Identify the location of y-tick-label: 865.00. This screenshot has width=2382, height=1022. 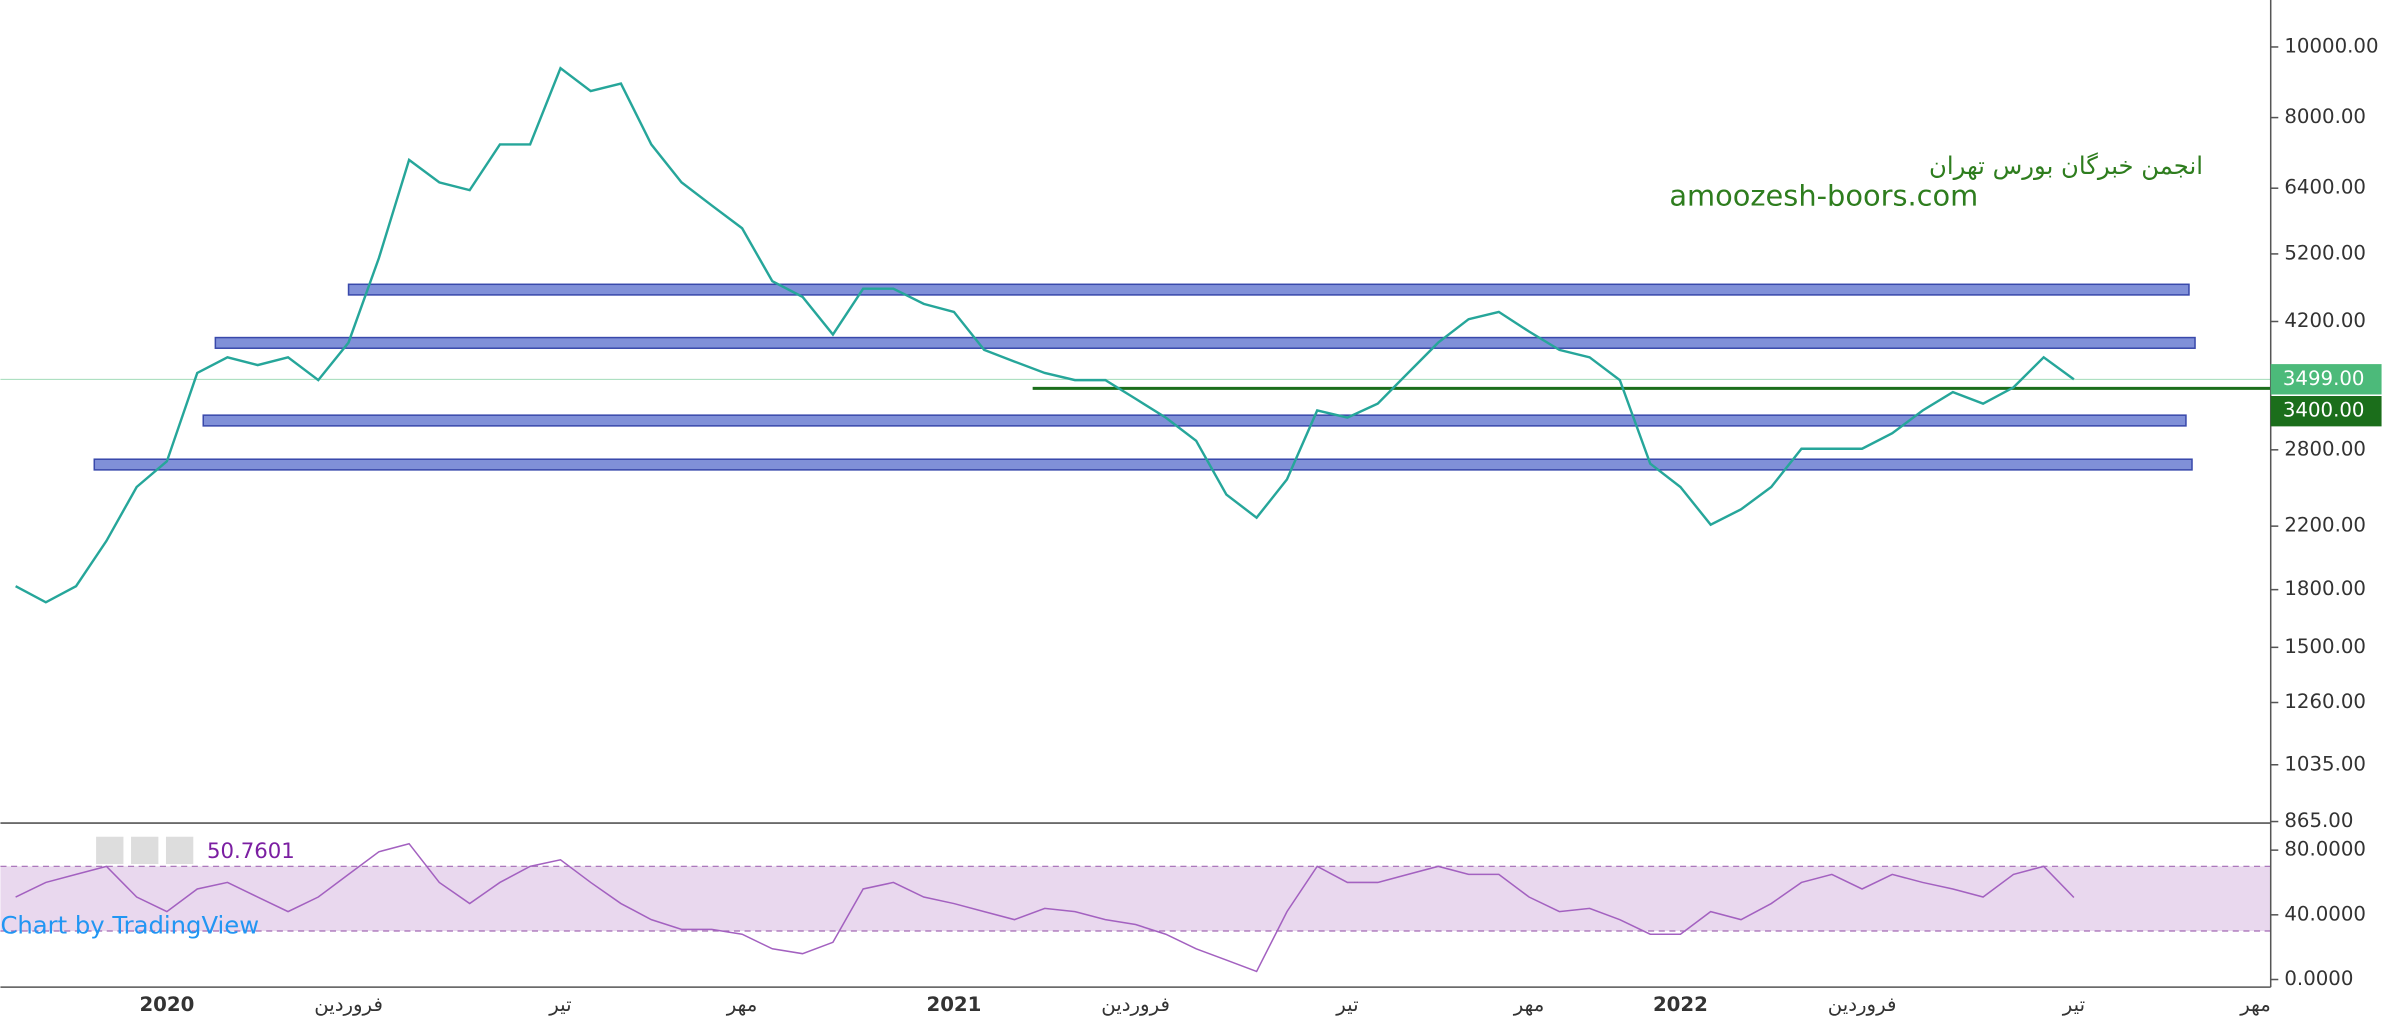
(2318, 820).